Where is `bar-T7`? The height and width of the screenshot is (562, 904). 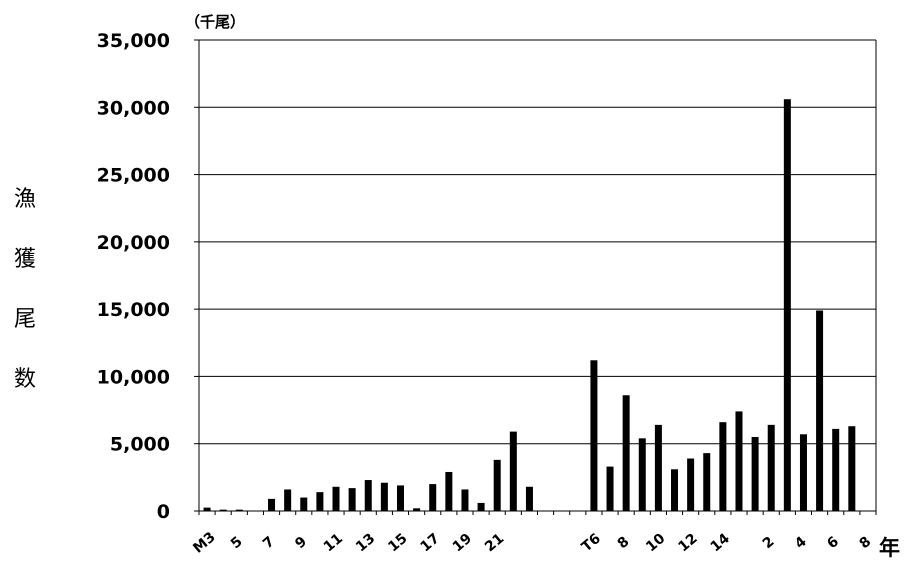
bar-T7 is located at coordinates (610, 488).